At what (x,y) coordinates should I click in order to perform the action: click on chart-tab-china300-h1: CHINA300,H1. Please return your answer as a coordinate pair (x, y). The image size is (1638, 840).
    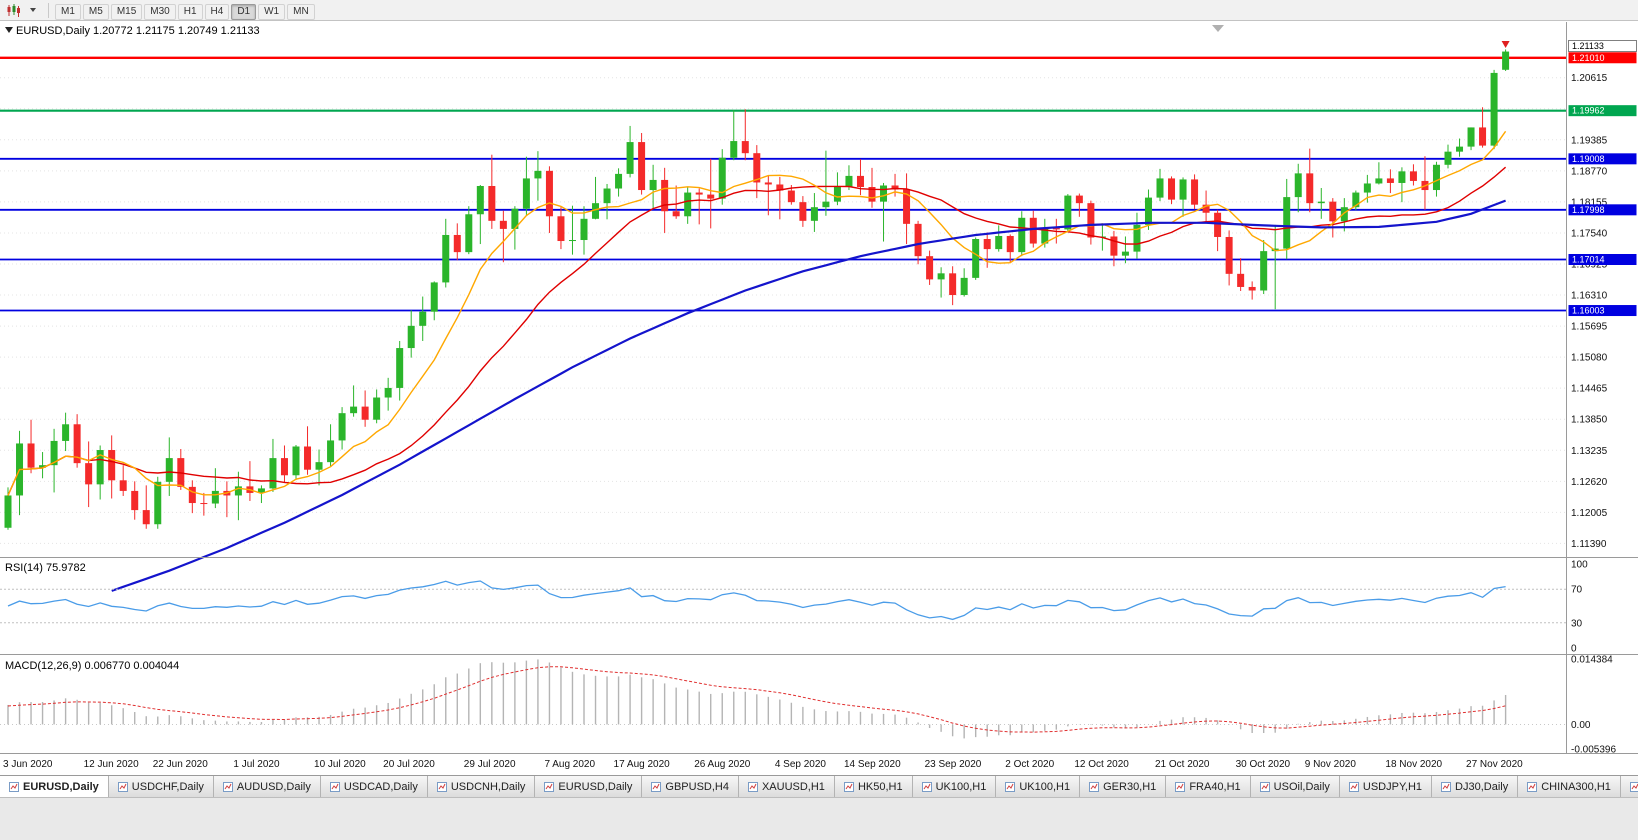
    Looking at the image, I should click on (1569, 786).